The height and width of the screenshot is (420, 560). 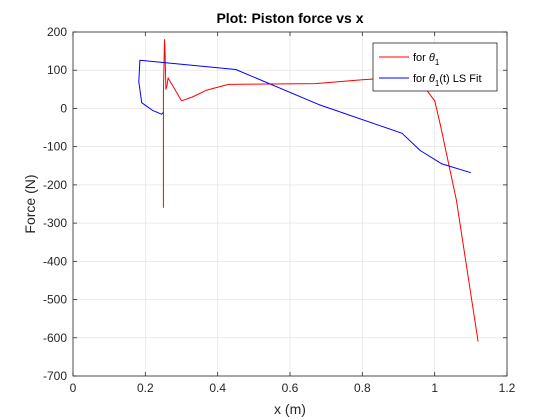 I want to click on y-tick-label: 200, so click(x=57, y=32).